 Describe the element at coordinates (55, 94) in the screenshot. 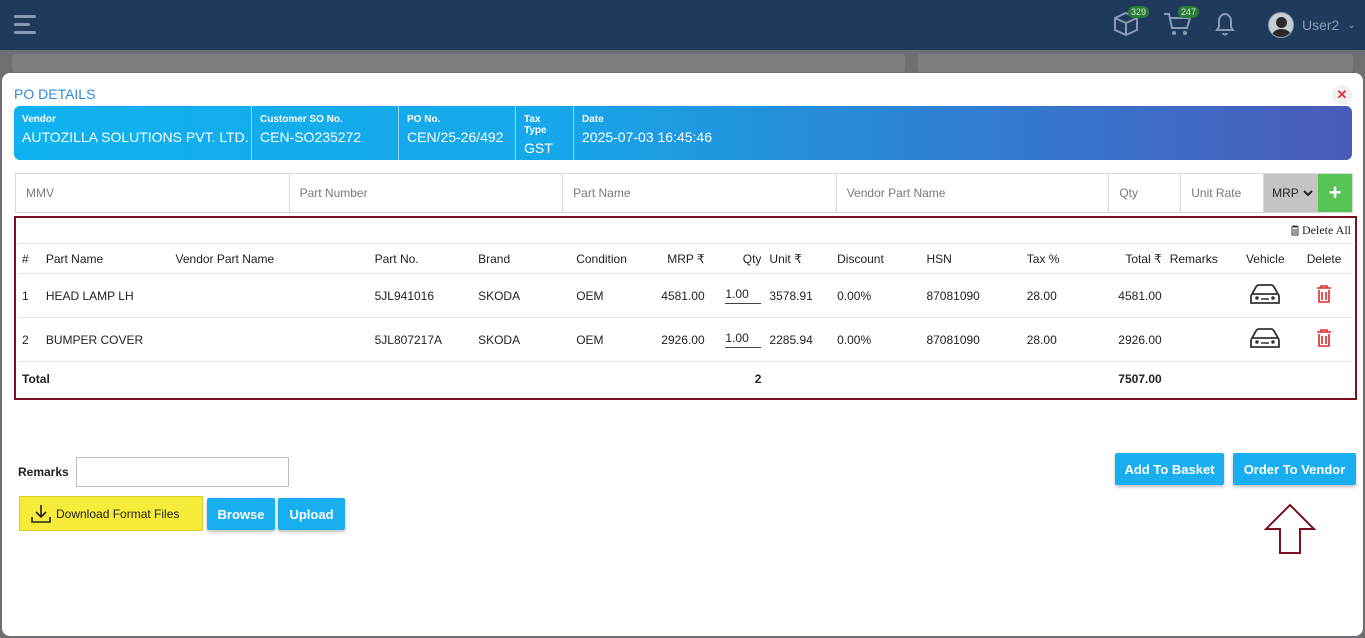

I see `modal-title: PO DETAILS` at that location.